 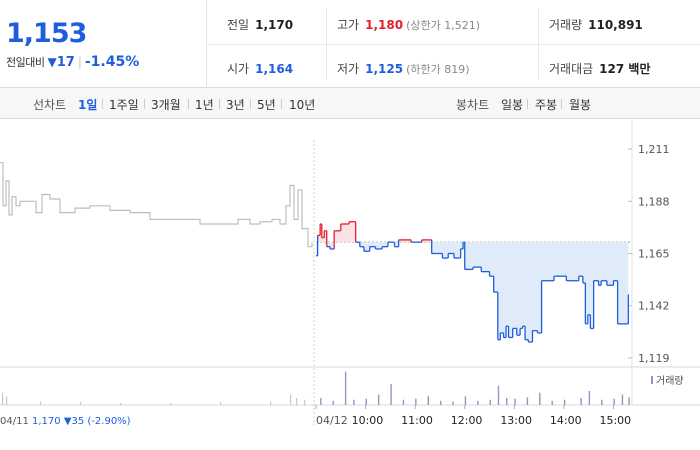 What do you see at coordinates (156, 205) in the screenshot?
I see `prev-day-line` at bounding box center [156, 205].